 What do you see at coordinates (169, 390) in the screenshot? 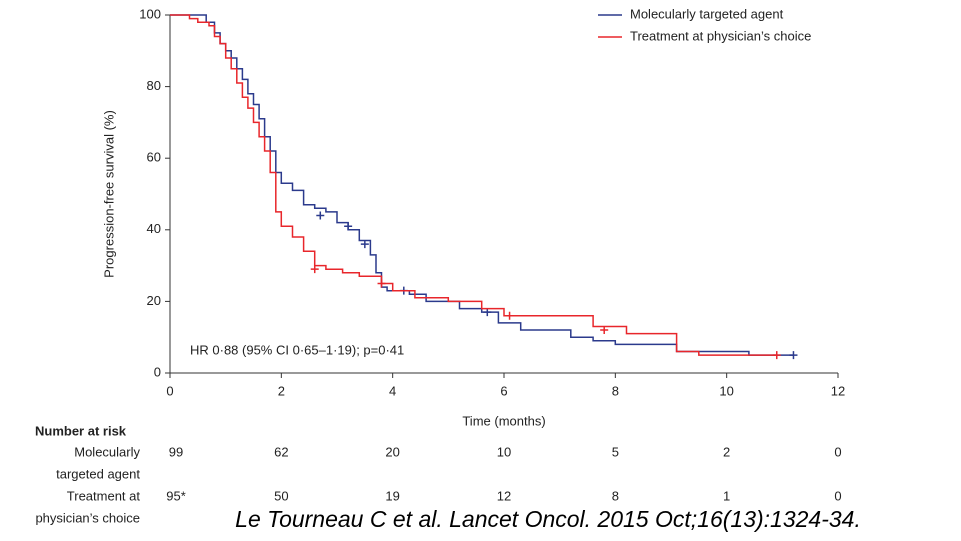
I see `x-tick-label: 0` at bounding box center [169, 390].